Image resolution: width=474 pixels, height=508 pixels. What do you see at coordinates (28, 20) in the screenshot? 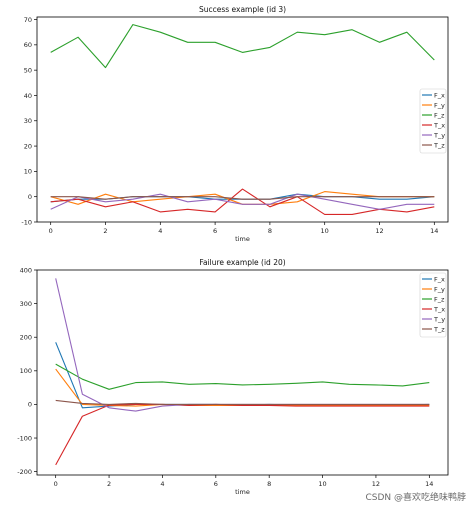
I see `y-tick-label: 70` at bounding box center [28, 20].